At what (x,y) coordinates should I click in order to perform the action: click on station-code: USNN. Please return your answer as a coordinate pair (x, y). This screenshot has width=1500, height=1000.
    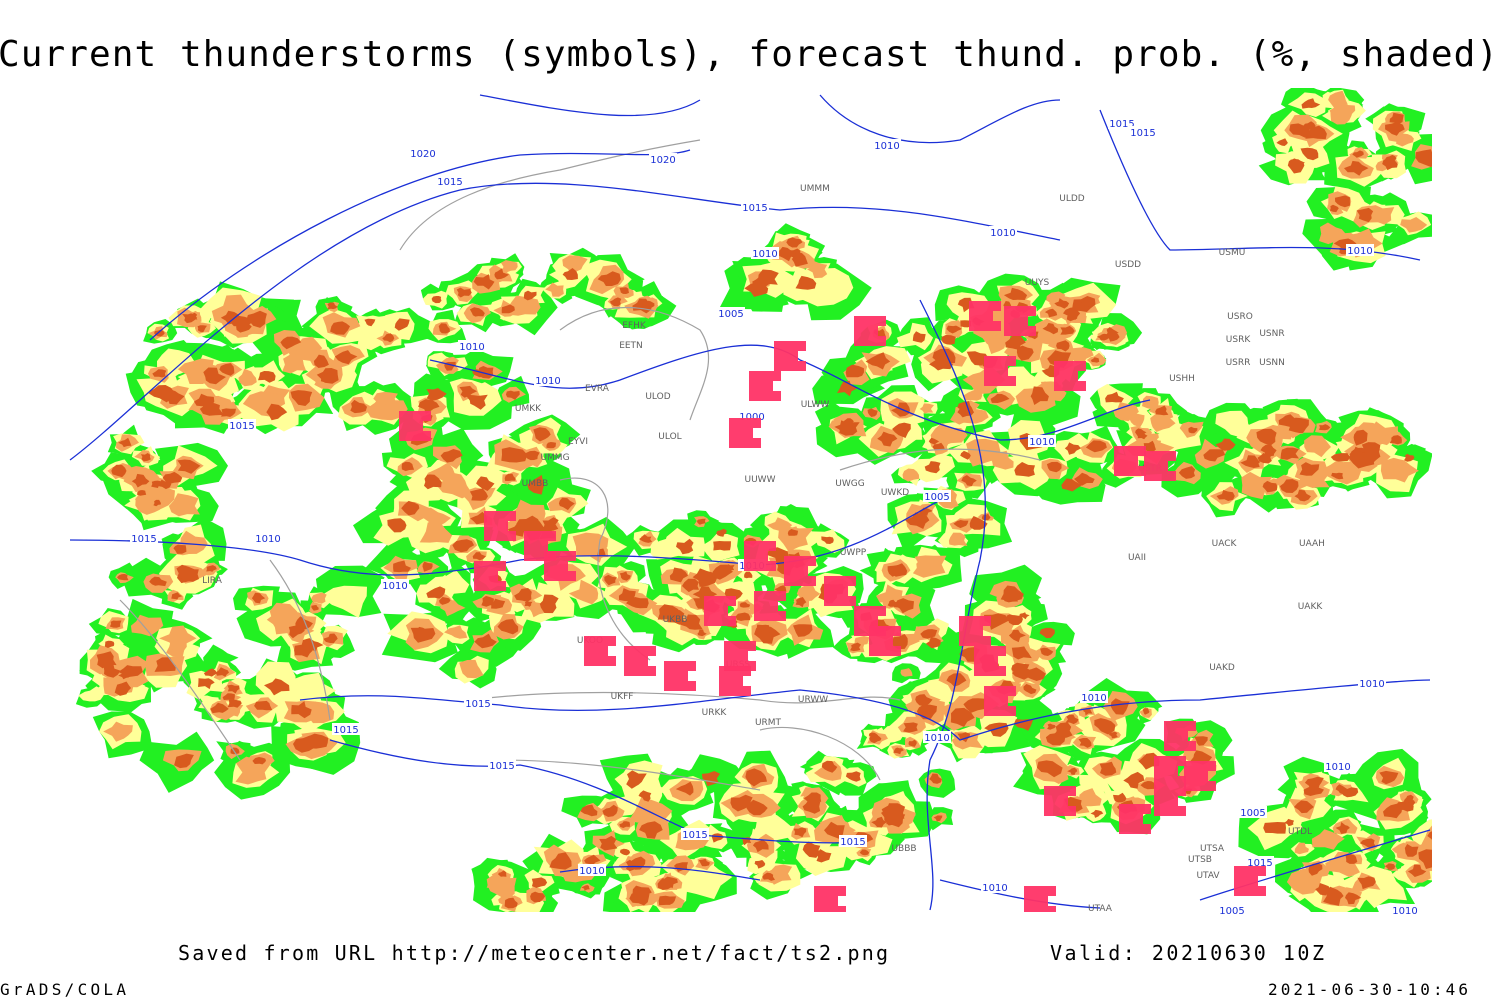
    Looking at the image, I should click on (1272, 363).